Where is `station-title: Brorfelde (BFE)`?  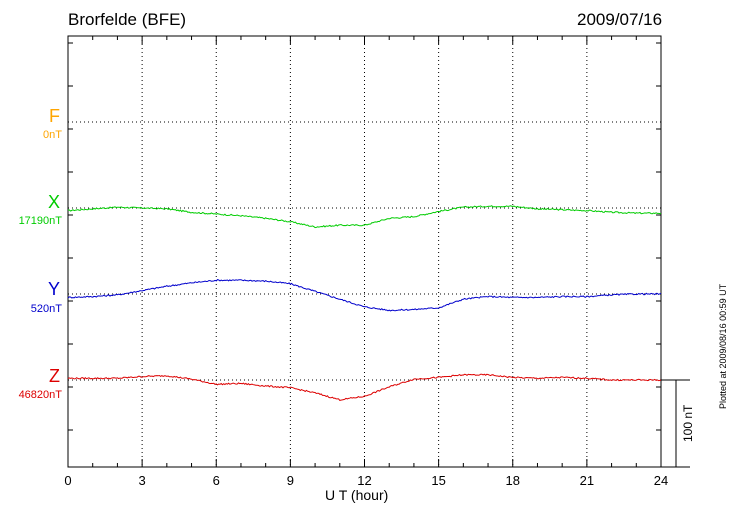 station-title: Brorfelde (BFE) is located at coordinates (127, 19).